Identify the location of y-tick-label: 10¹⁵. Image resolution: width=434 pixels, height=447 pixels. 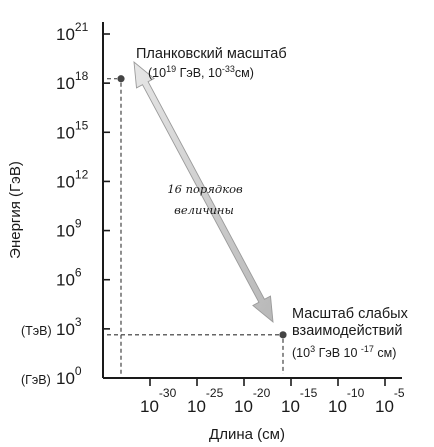
(72, 130).